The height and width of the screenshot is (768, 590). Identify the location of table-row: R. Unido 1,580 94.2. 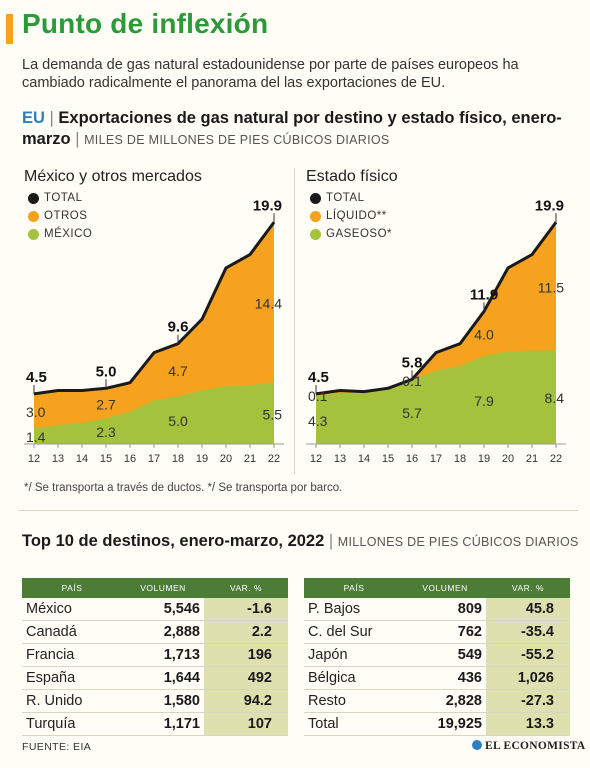
(155, 701).